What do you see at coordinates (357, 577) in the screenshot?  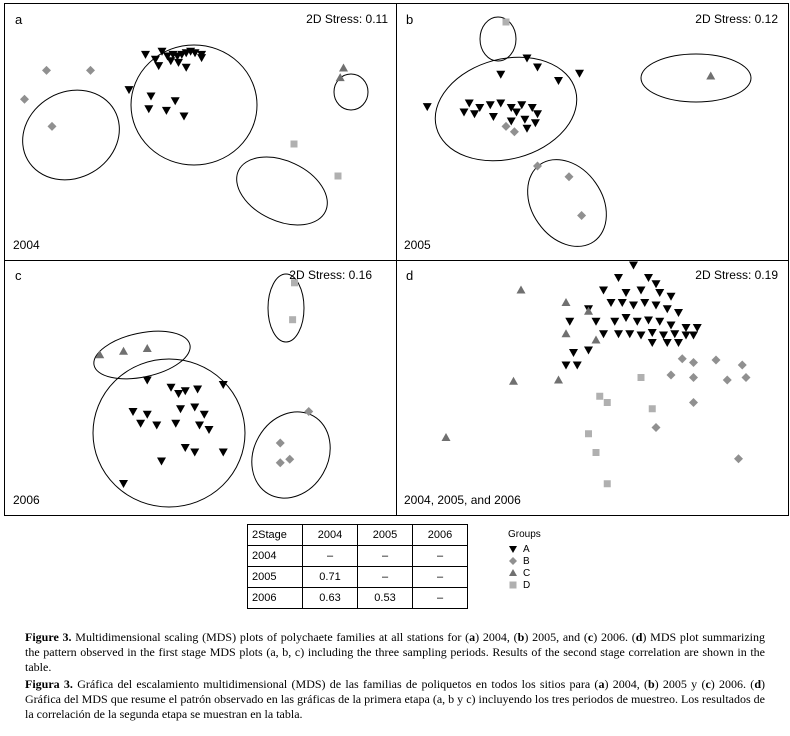 I see `table-row: 2005 0.71 – –` at bounding box center [357, 577].